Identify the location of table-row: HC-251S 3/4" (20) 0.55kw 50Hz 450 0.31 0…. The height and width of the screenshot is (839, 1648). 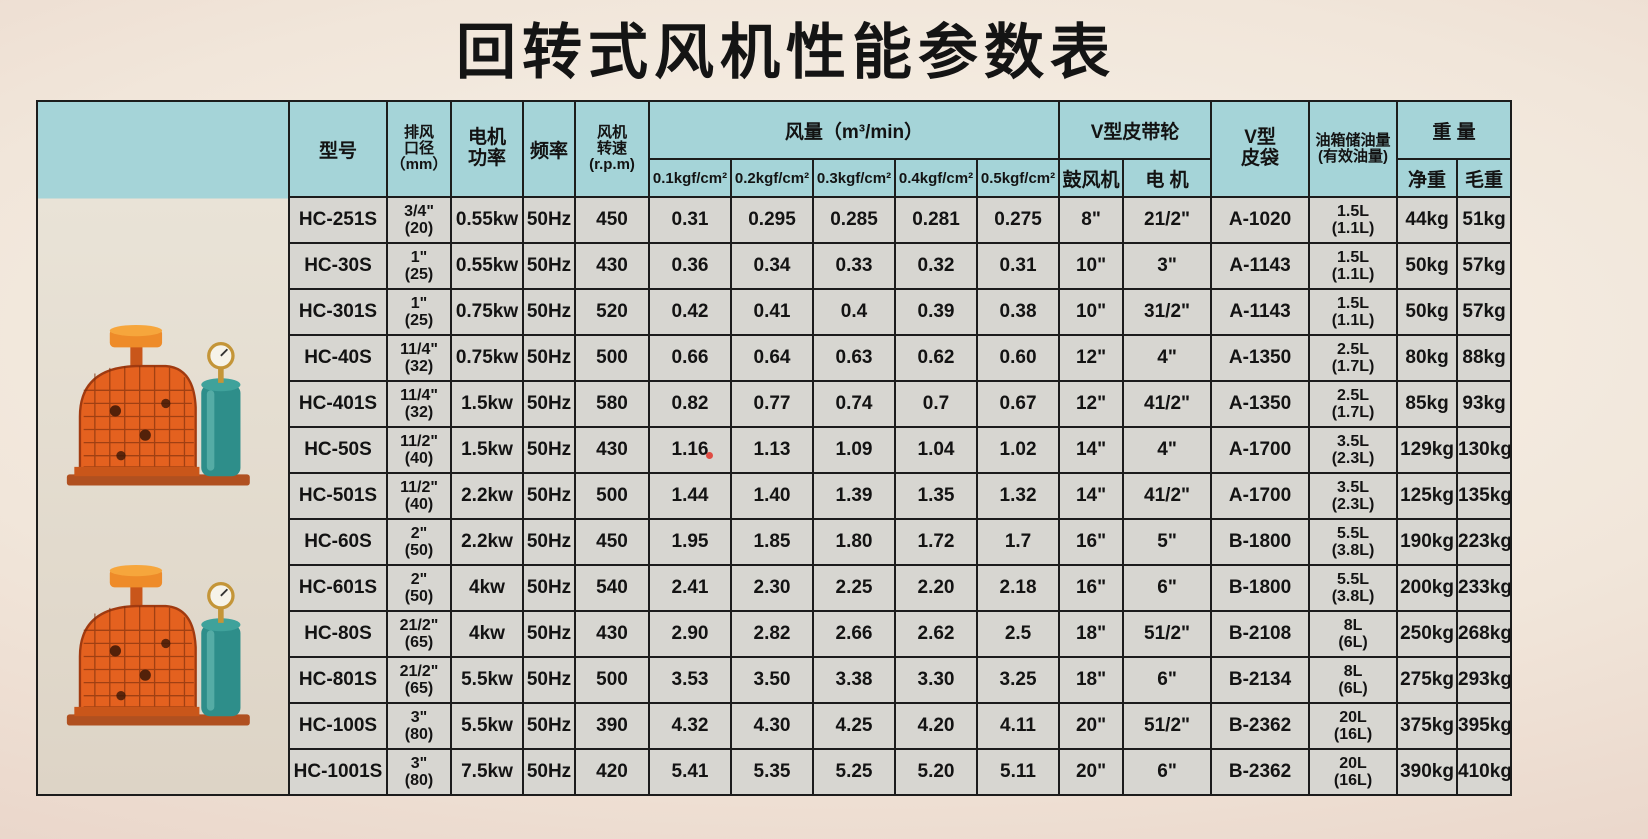
(775, 220).